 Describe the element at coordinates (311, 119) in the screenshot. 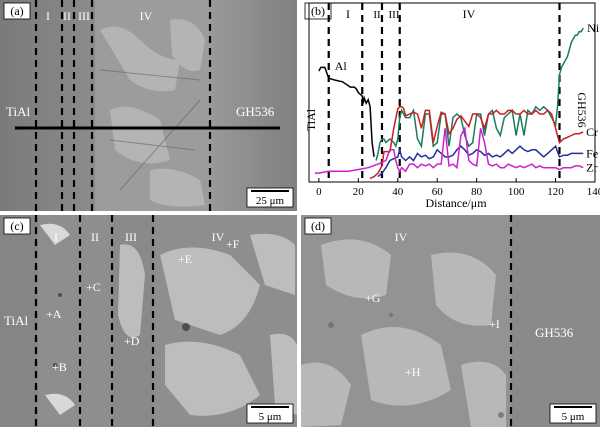

I see `rotated-label-left: TiAl` at that location.